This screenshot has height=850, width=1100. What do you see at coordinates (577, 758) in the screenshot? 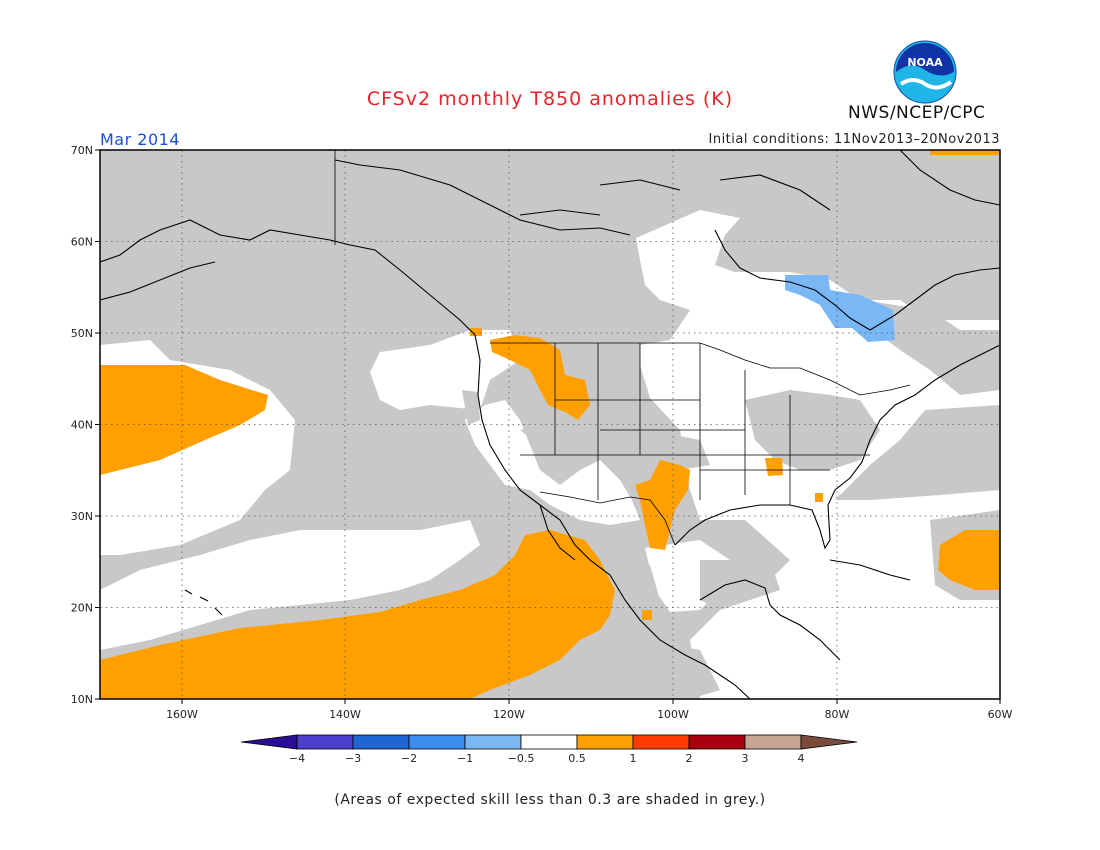
I see `colorbar-tick-label: 0.5` at bounding box center [577, 758].